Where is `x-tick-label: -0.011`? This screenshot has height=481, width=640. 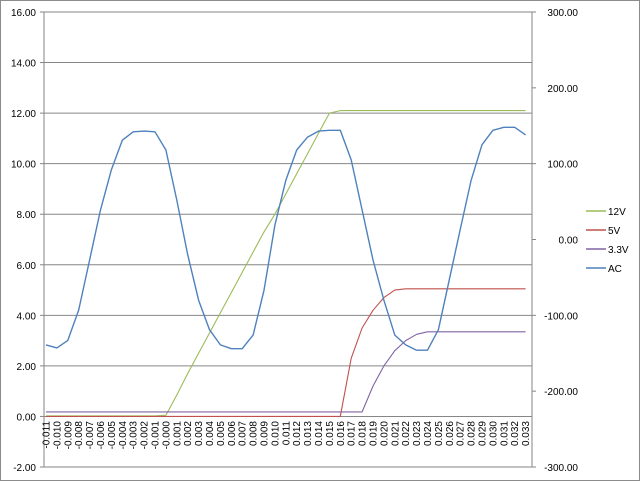
x-tick-label: -0.011 is located at coordinates (47, 435).